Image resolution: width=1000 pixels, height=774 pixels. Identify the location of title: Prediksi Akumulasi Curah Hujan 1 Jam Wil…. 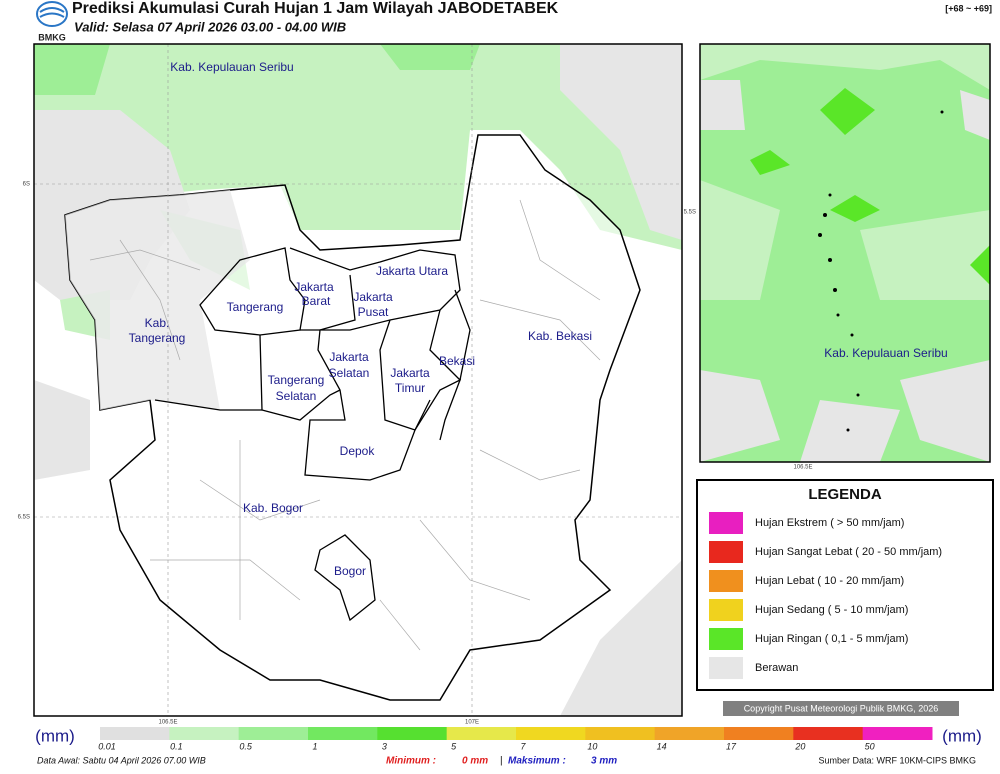
(315, 8).